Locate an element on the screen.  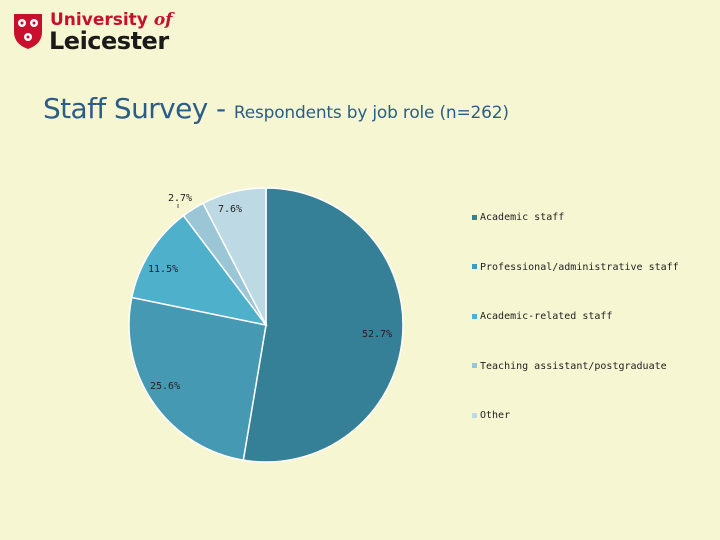
legend-label: Professional/administrative staff is located at coordinates (579, 267).